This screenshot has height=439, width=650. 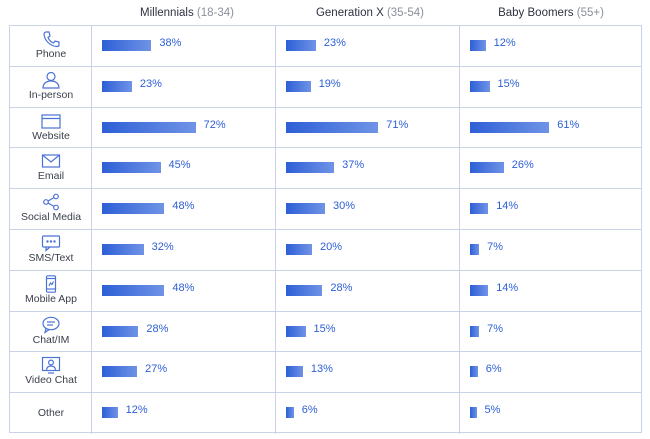 I want to click on table-row: Mobile App 48% 28% 14%, so click(x=325, y=291).